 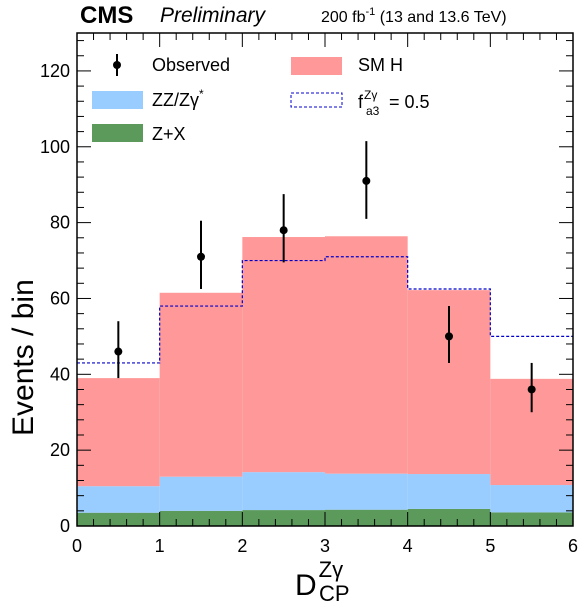 I want to click on y-tick-label-80: 80, so click(x=60, y=223).